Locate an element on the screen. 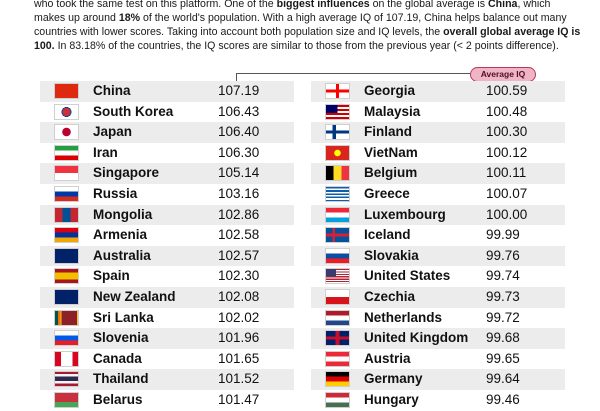 This screenshot has width=600, height=411. flag-south-korea-icon is located at coordinates (66, 111).